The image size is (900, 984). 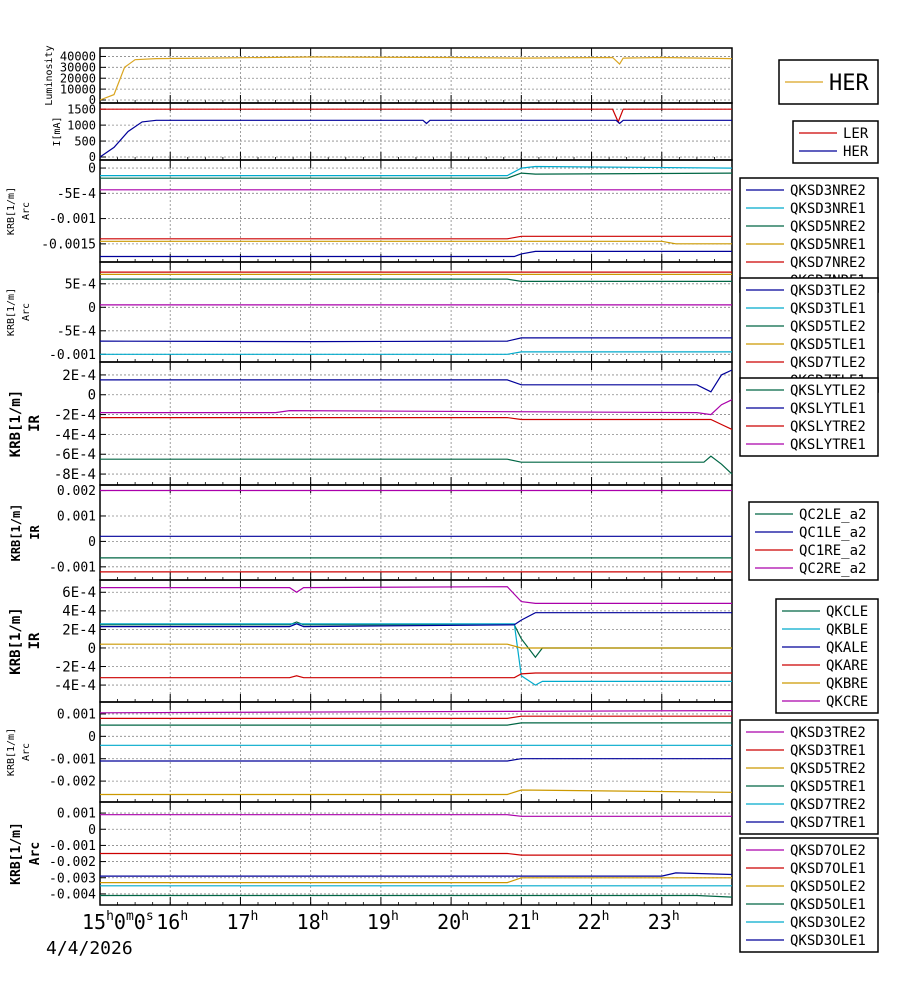 I want to click on y-tick-label: 1000, so click(x=81, y=125).